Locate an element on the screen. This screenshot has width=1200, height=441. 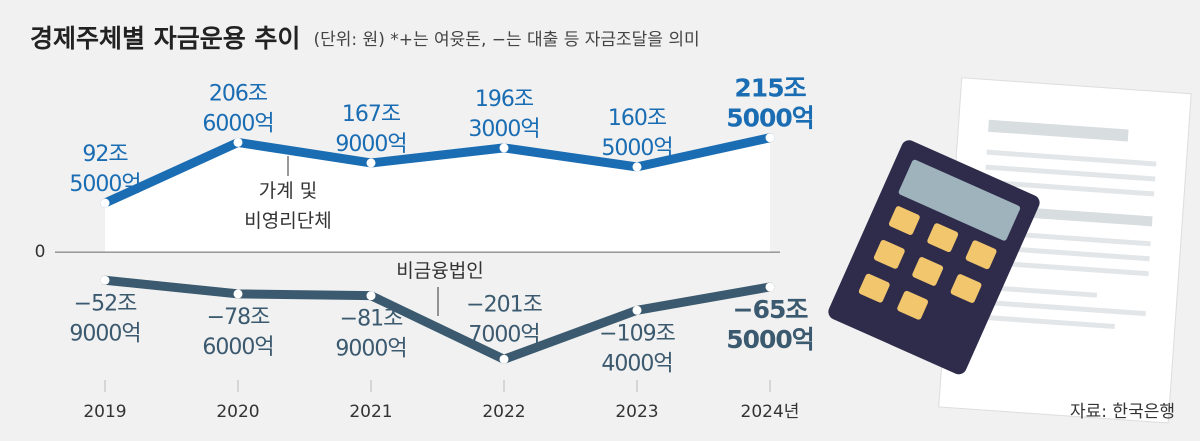
x-tick-label: 2024년 is located at coordinates (770, 412).